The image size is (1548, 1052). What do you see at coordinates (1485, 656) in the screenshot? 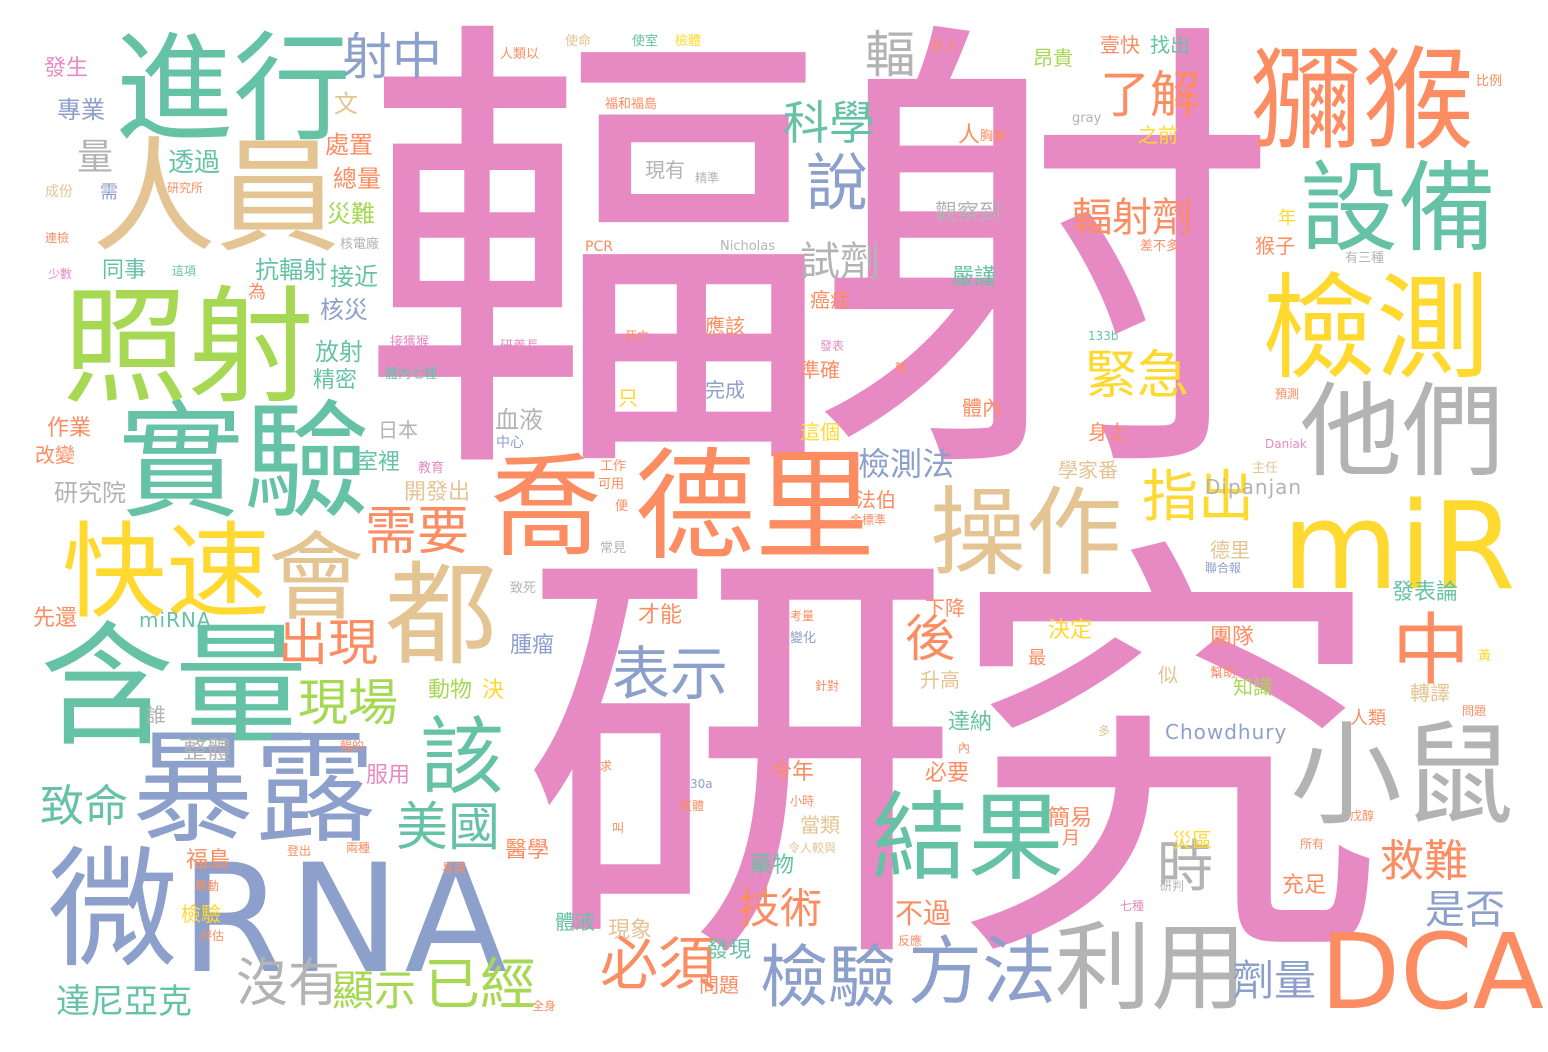
I see `word-huang: 黃` at bounding box center [1485, 656].